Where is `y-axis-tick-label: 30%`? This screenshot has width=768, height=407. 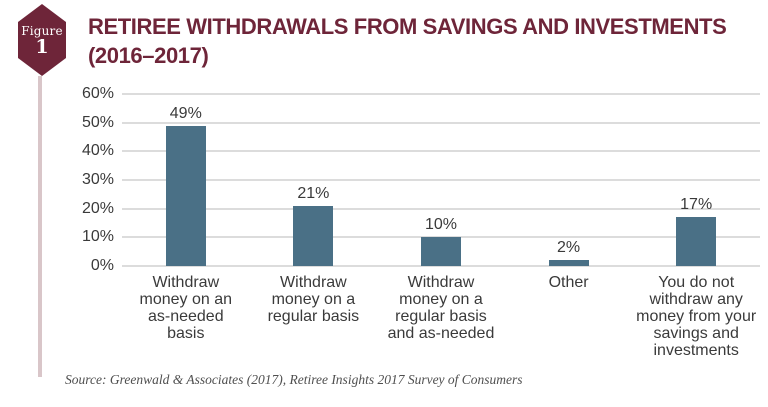
y-axis-tick-label: 30% is located at coordinates (97, 179).